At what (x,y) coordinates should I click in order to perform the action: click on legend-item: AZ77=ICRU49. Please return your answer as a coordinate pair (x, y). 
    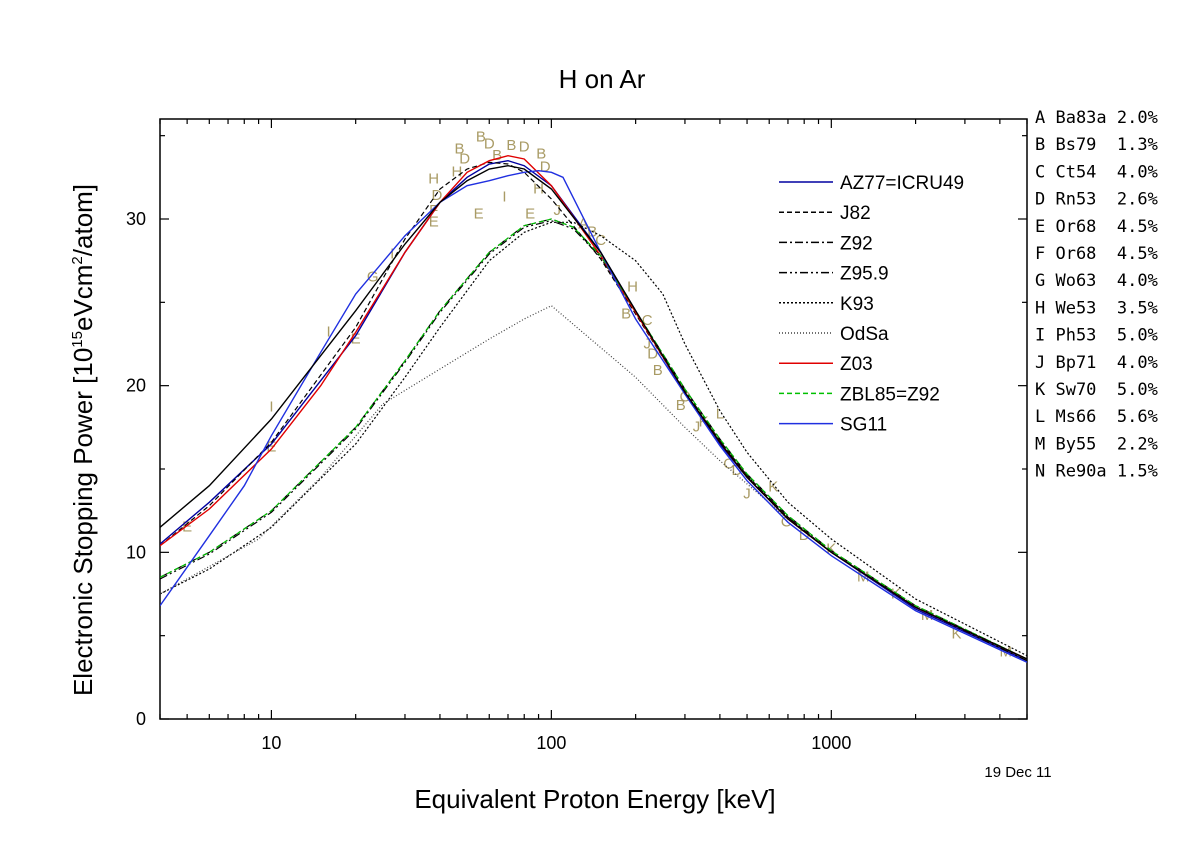
    Looking at the image, I should click on (871, 183).